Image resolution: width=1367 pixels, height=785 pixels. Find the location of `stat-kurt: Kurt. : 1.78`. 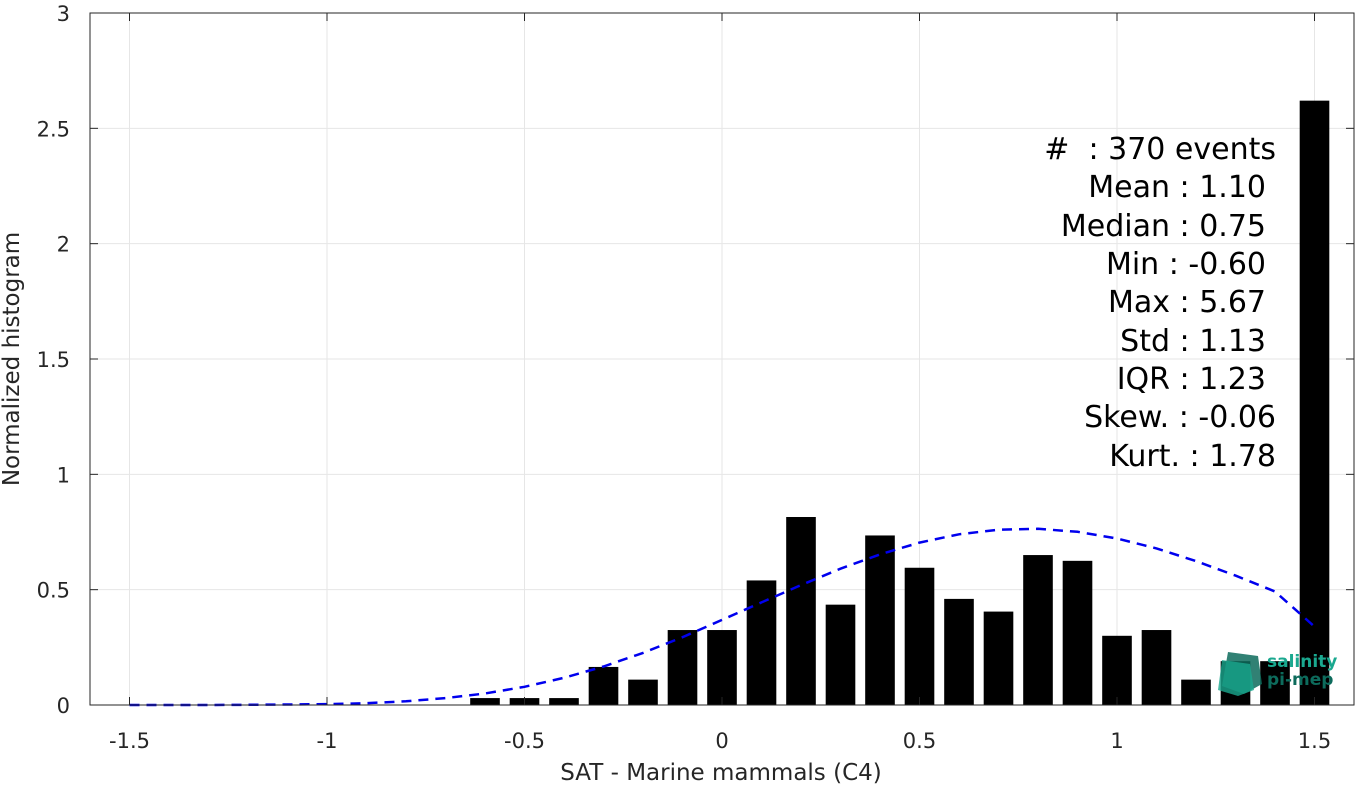

stat-kurt: Kurt. : 1.78 is located at coordinates (1192, 456).